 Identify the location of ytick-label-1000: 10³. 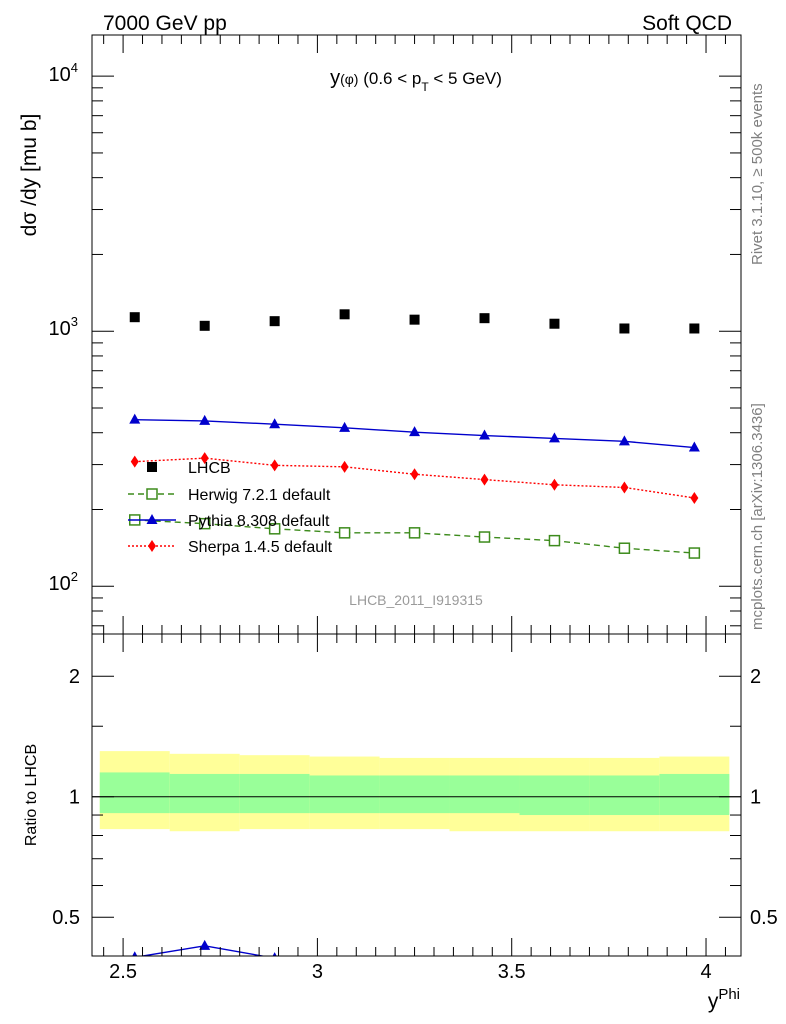
(63, 327).